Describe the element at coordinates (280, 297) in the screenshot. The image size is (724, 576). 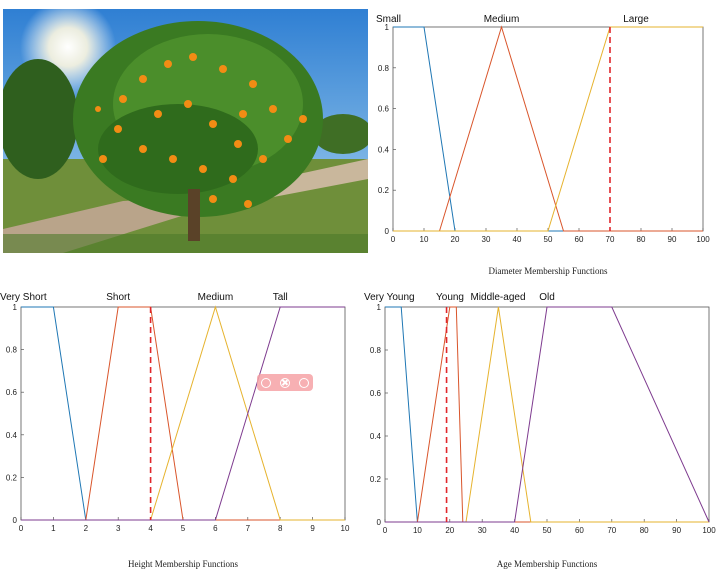
I see `series-name-label: Tall` at that location.